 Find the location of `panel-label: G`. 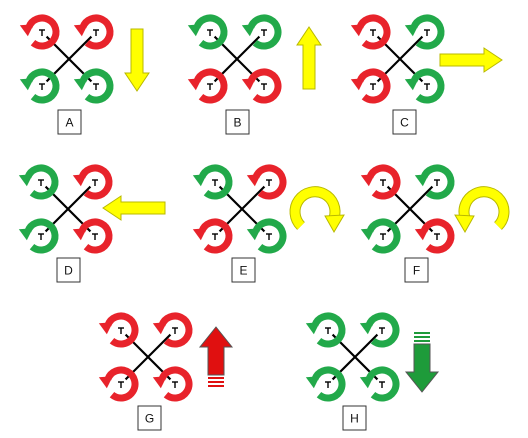

panel-label: G is located at coordinates (149, 418).